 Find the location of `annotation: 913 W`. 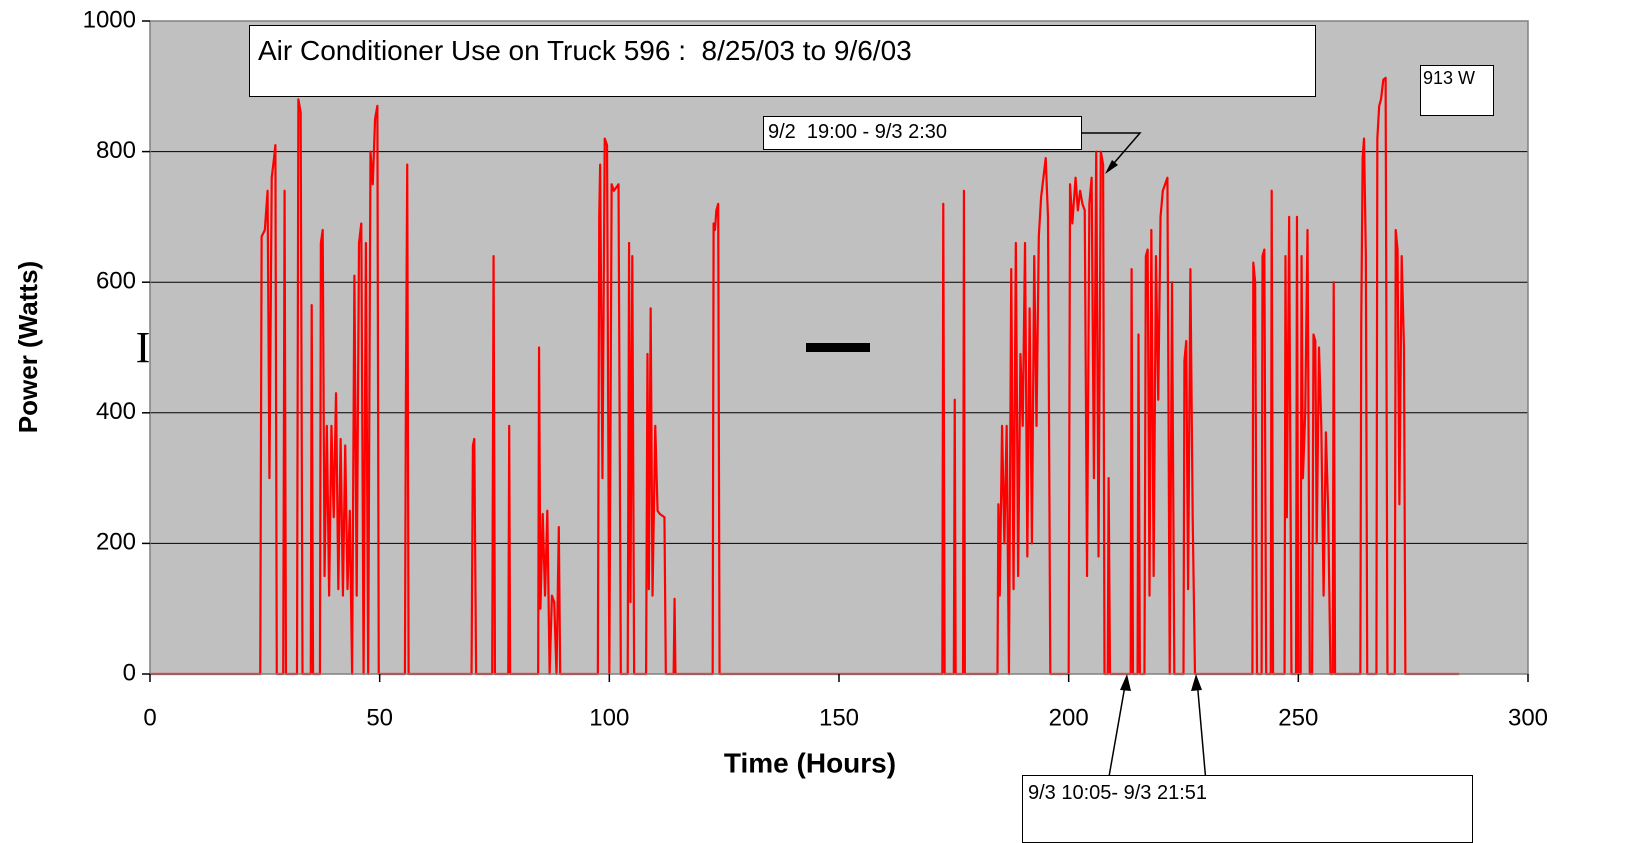

annotation: 913 W is located at coordinates (1457, 90).